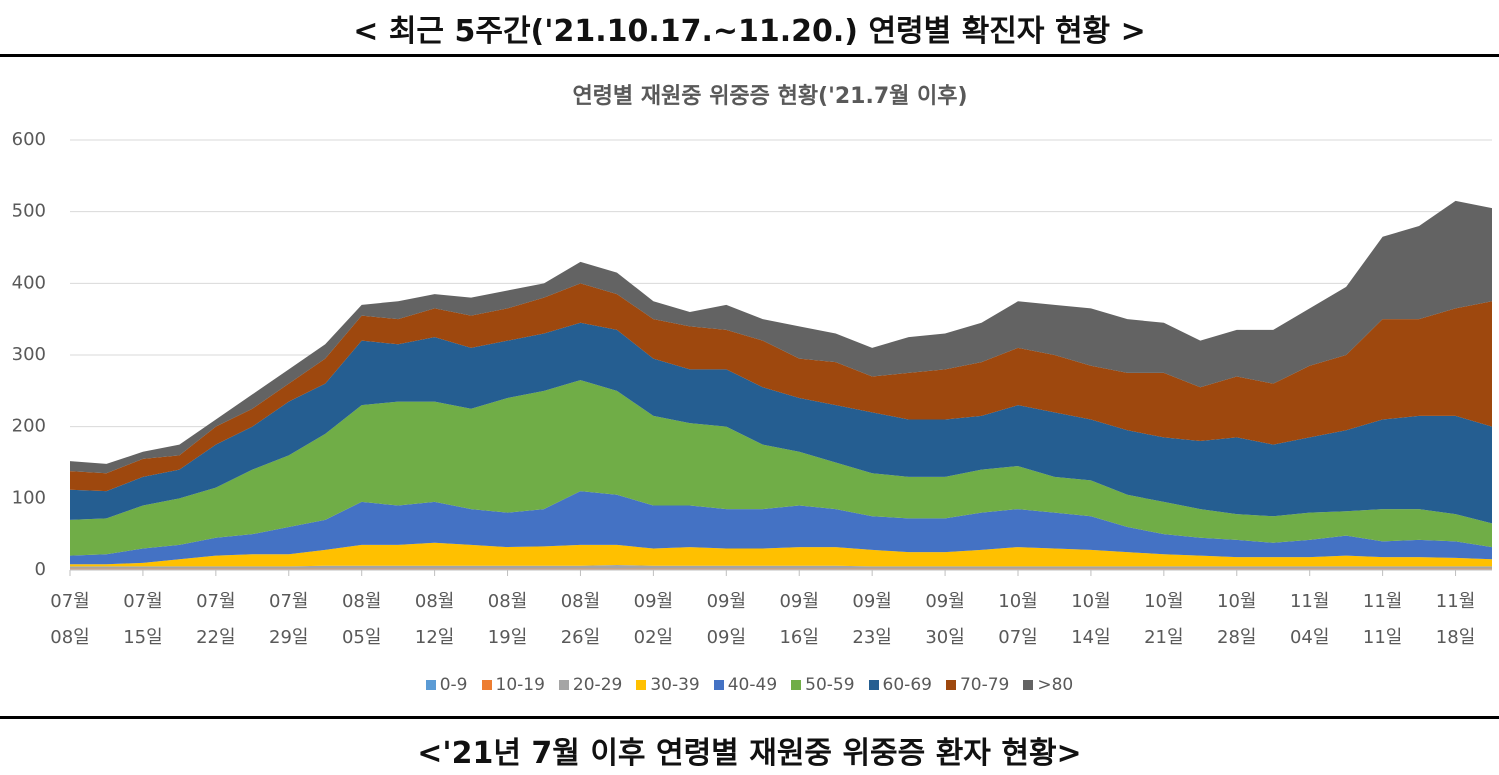  Describe the element at coordinates (1309, 619) in the screenshot. I see `x-tick-label: 11월 04일` at that location.